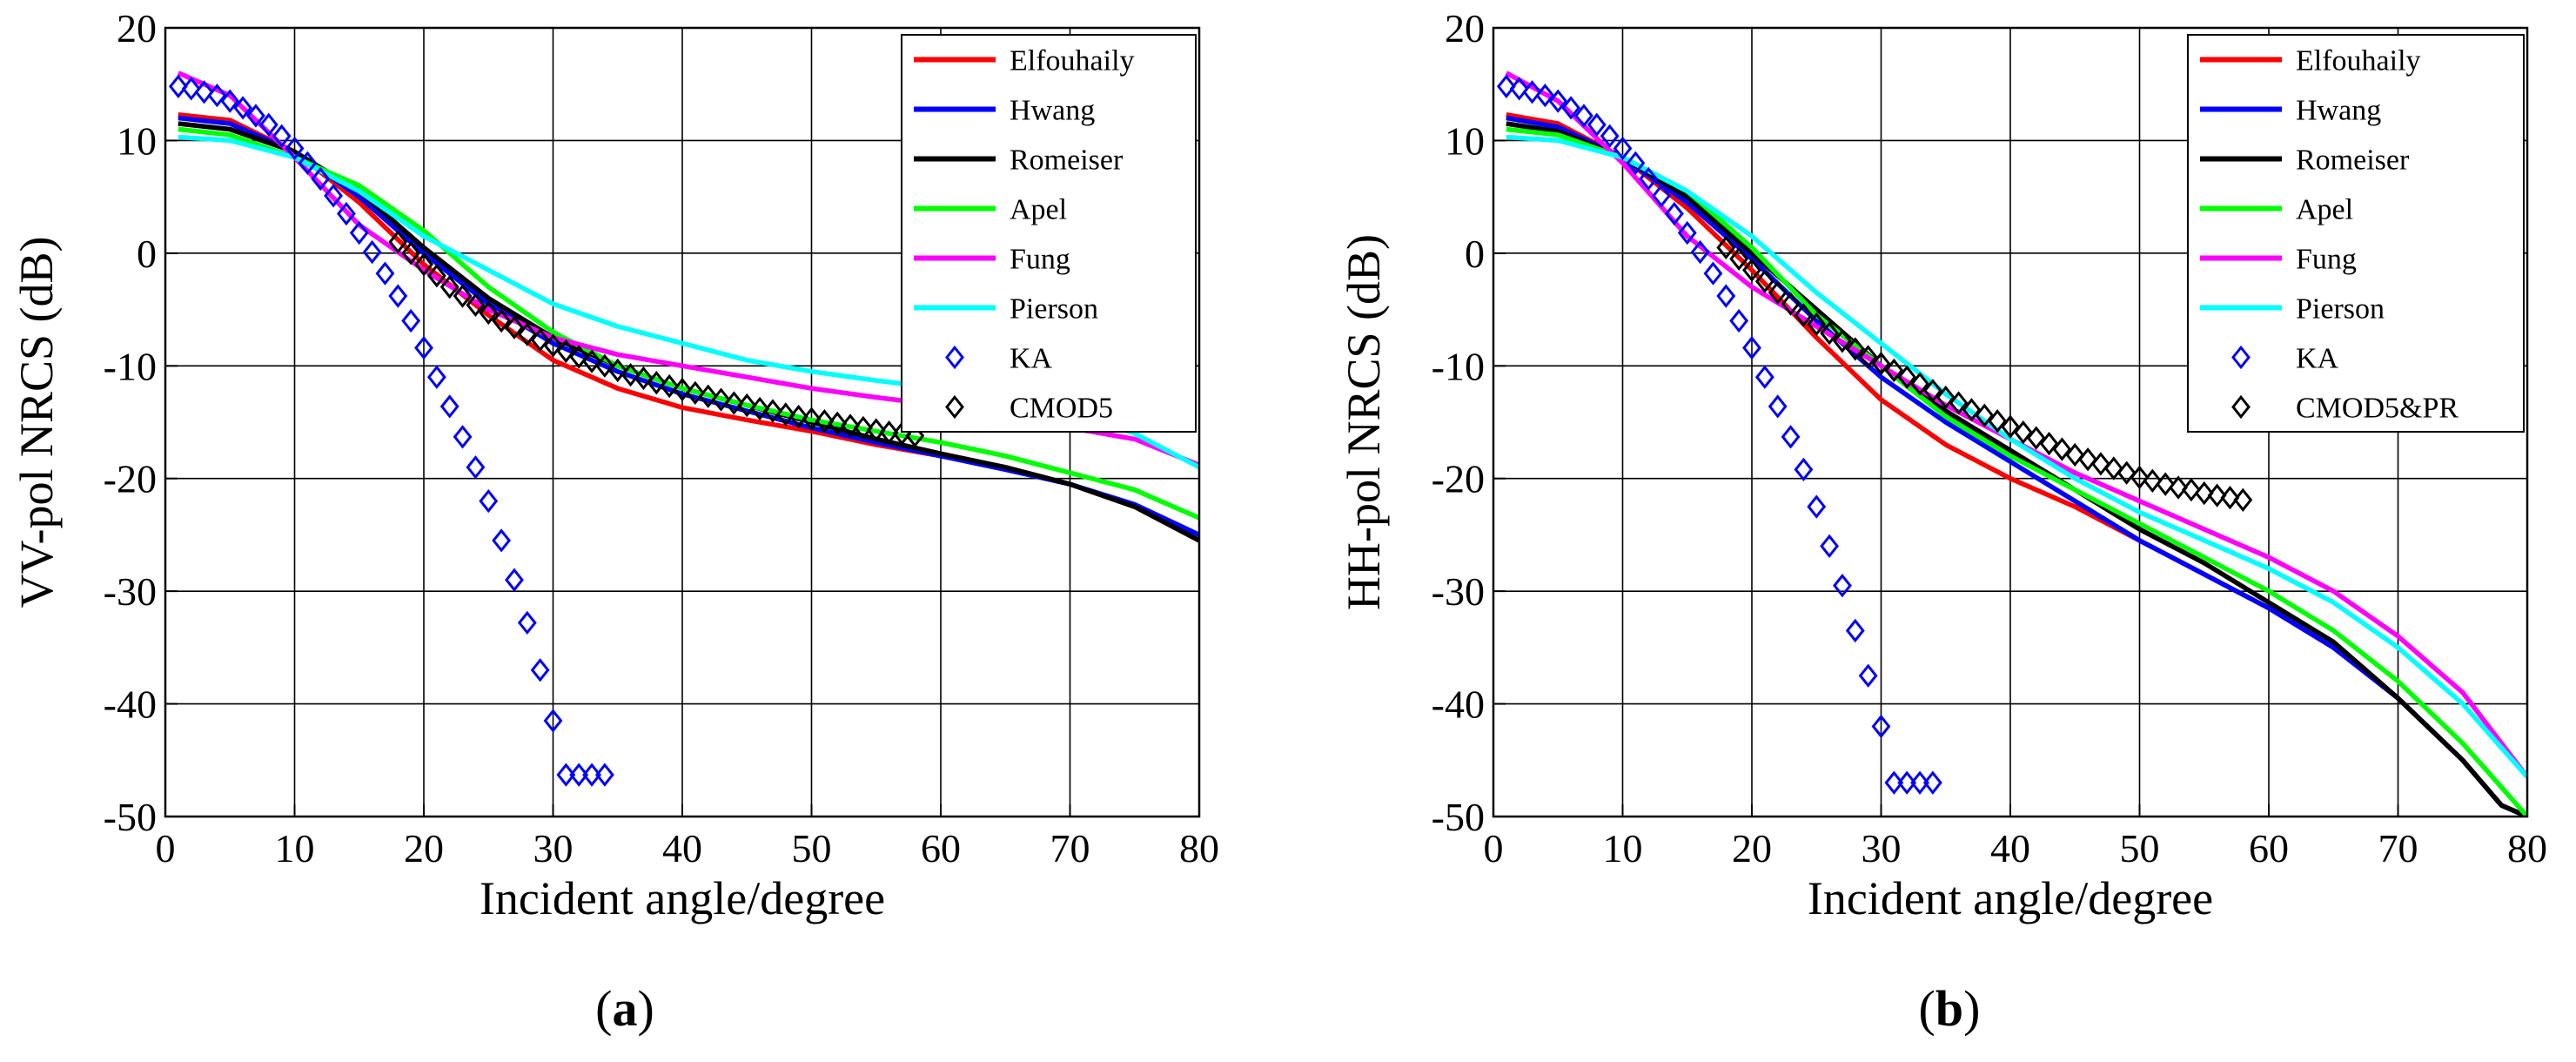  Describe the element at coordinates (295, 848) in the screenshot. I see `x-tick-label: 10` at that location.